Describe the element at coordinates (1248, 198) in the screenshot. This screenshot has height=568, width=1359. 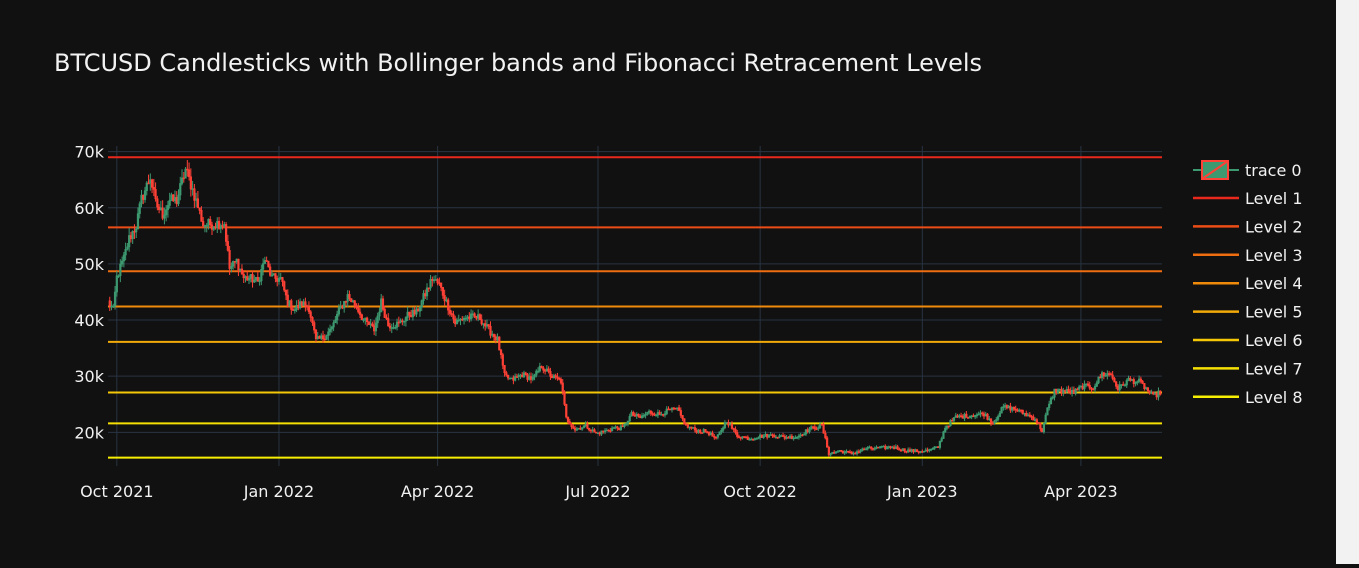
I see `legend-item-level: Level 1` at that location.